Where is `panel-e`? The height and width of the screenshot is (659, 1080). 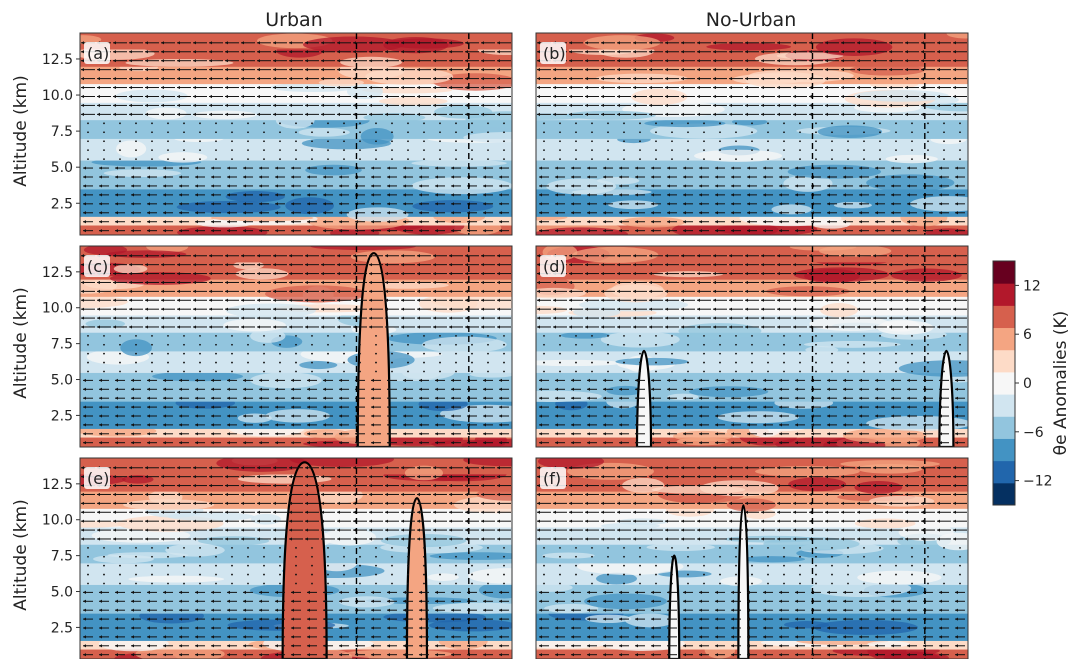
panel-e is located at coordinates (296, 558).